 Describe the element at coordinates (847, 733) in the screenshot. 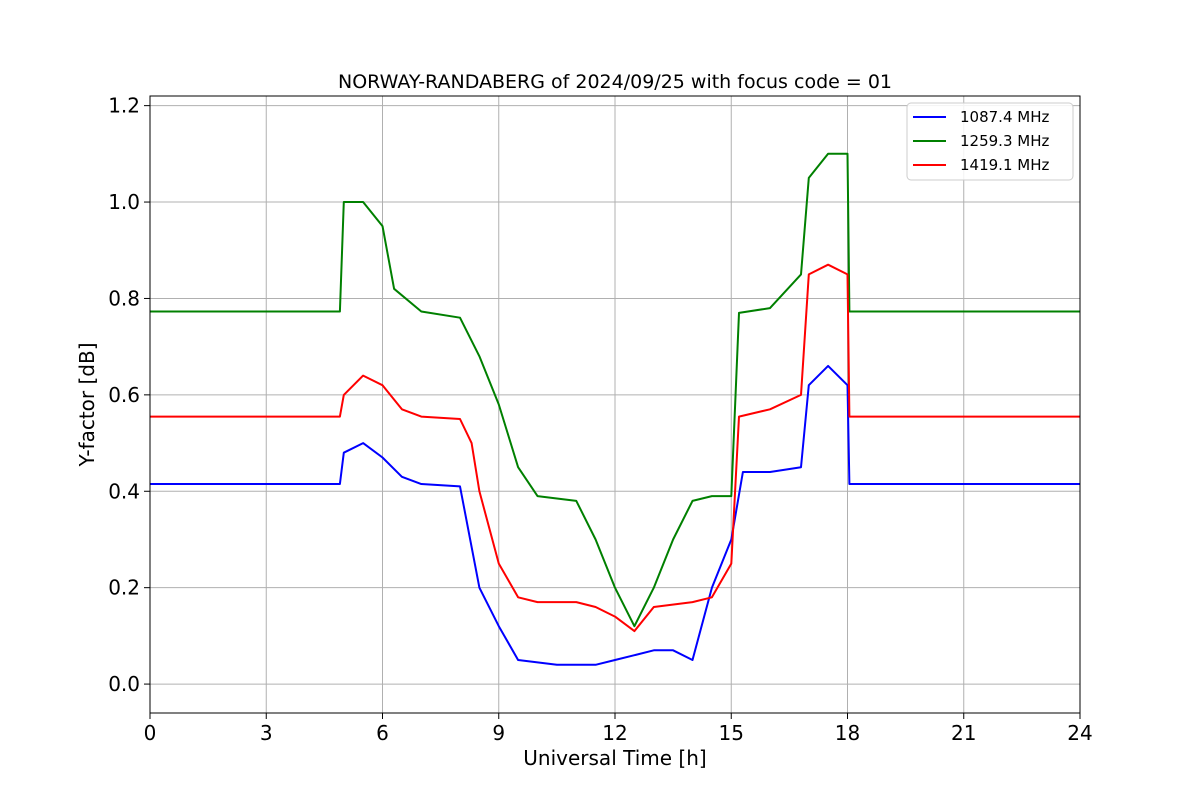

I see `x-tick-label: 18` at that location.